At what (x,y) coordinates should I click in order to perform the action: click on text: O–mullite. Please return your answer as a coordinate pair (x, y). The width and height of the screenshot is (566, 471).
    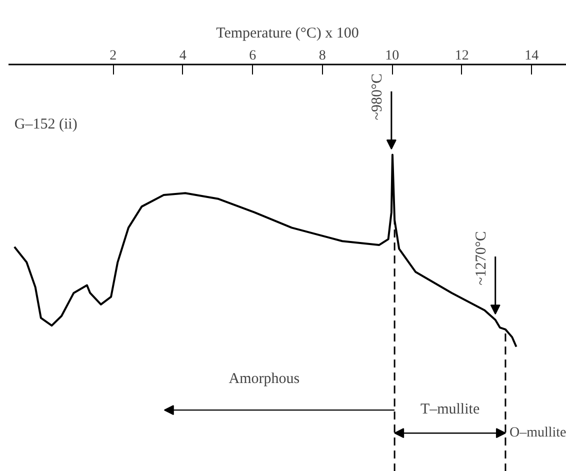
    Looking at the image, I should click on (537, 433).